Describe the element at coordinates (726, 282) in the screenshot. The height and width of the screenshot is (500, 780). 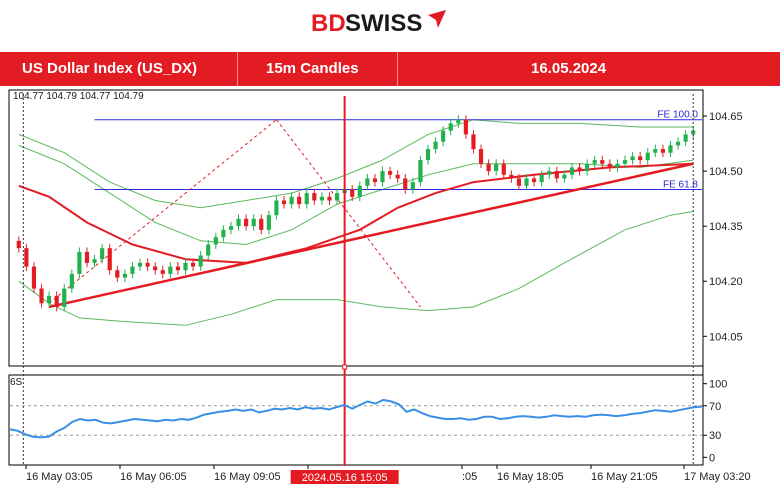
I see `y-tick-label: 104.20` at that location.